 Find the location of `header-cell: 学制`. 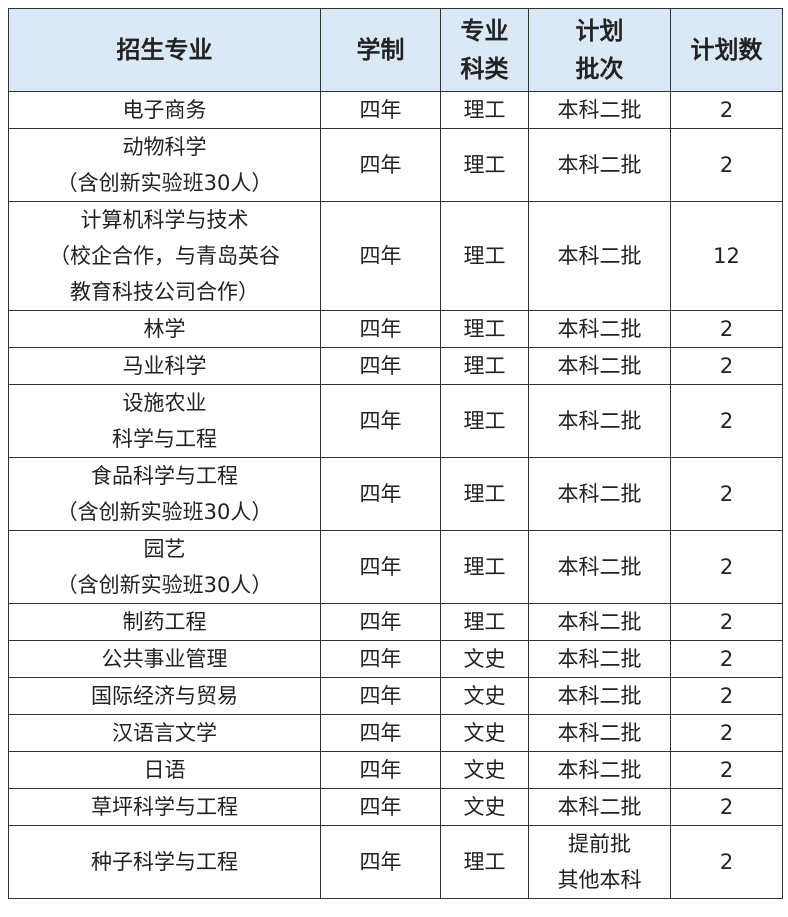

header-cell: 学制 is located at coordinates (380, 50).